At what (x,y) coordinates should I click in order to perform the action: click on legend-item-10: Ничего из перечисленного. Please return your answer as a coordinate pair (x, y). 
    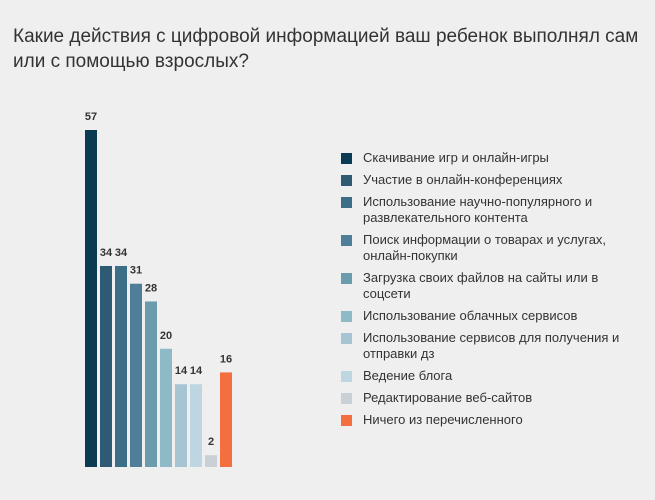
    Looking at the image, I should click on (491, 420).